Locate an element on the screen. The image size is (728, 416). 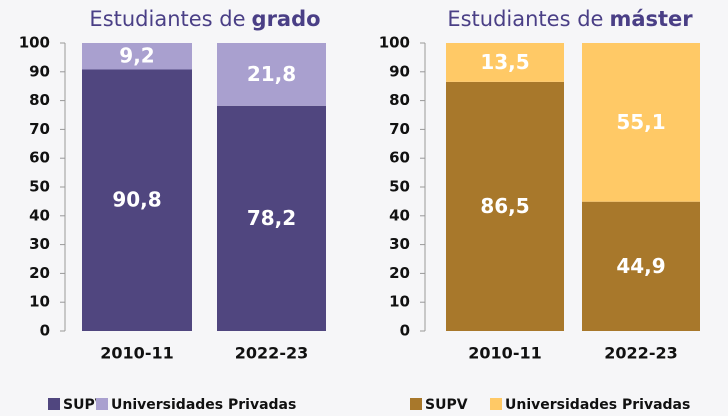
chart-title: Estudiantes de máster is located at coordinates (570, 19).